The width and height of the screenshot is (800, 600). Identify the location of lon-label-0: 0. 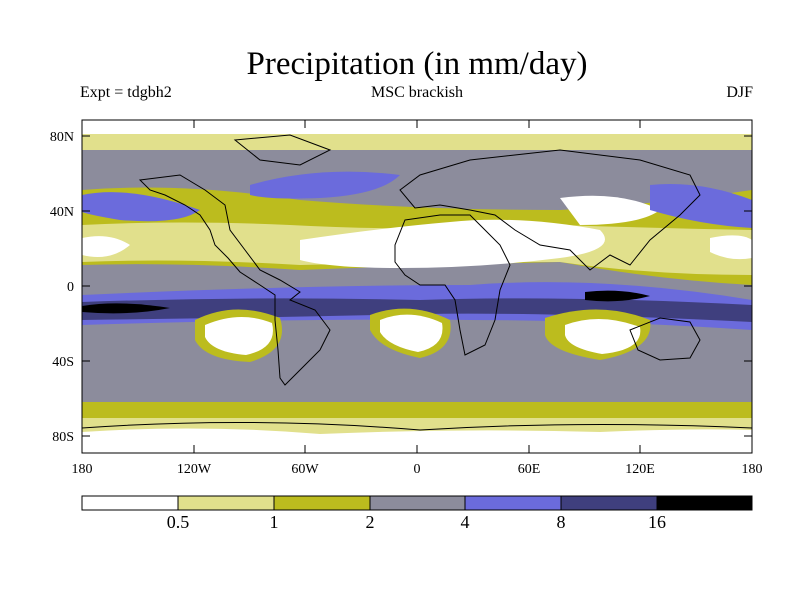
(417, 469).